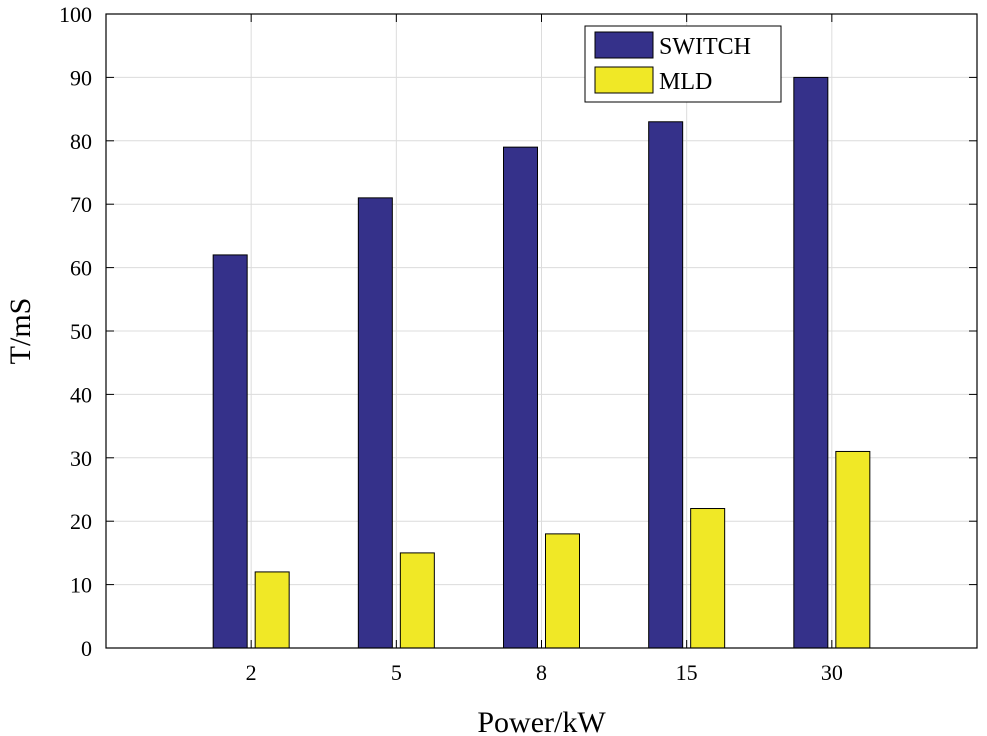 This screenshot has height=736, width=987. Describe the element at coordinates (832, 672) in the screenshot. I see `x-tick-label: 30` at that location.